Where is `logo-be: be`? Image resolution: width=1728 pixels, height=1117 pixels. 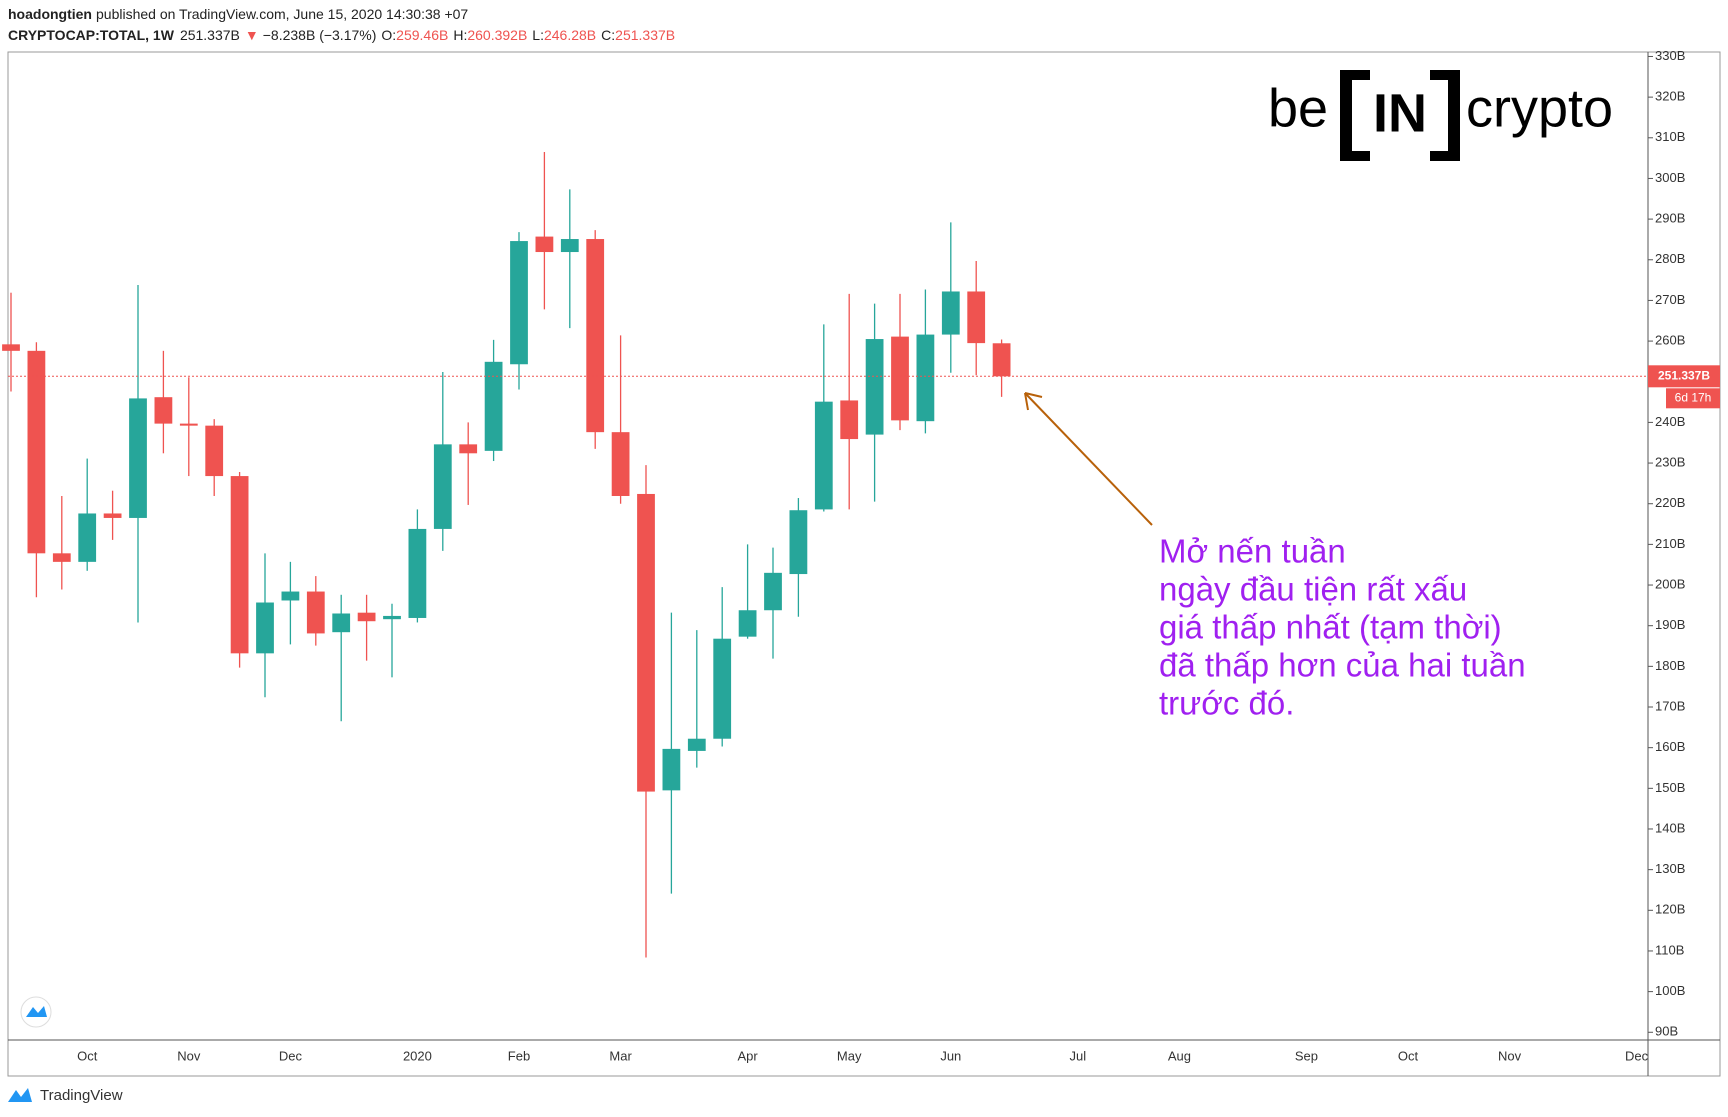
logo-be: be is located at coordinates (1298, 108).